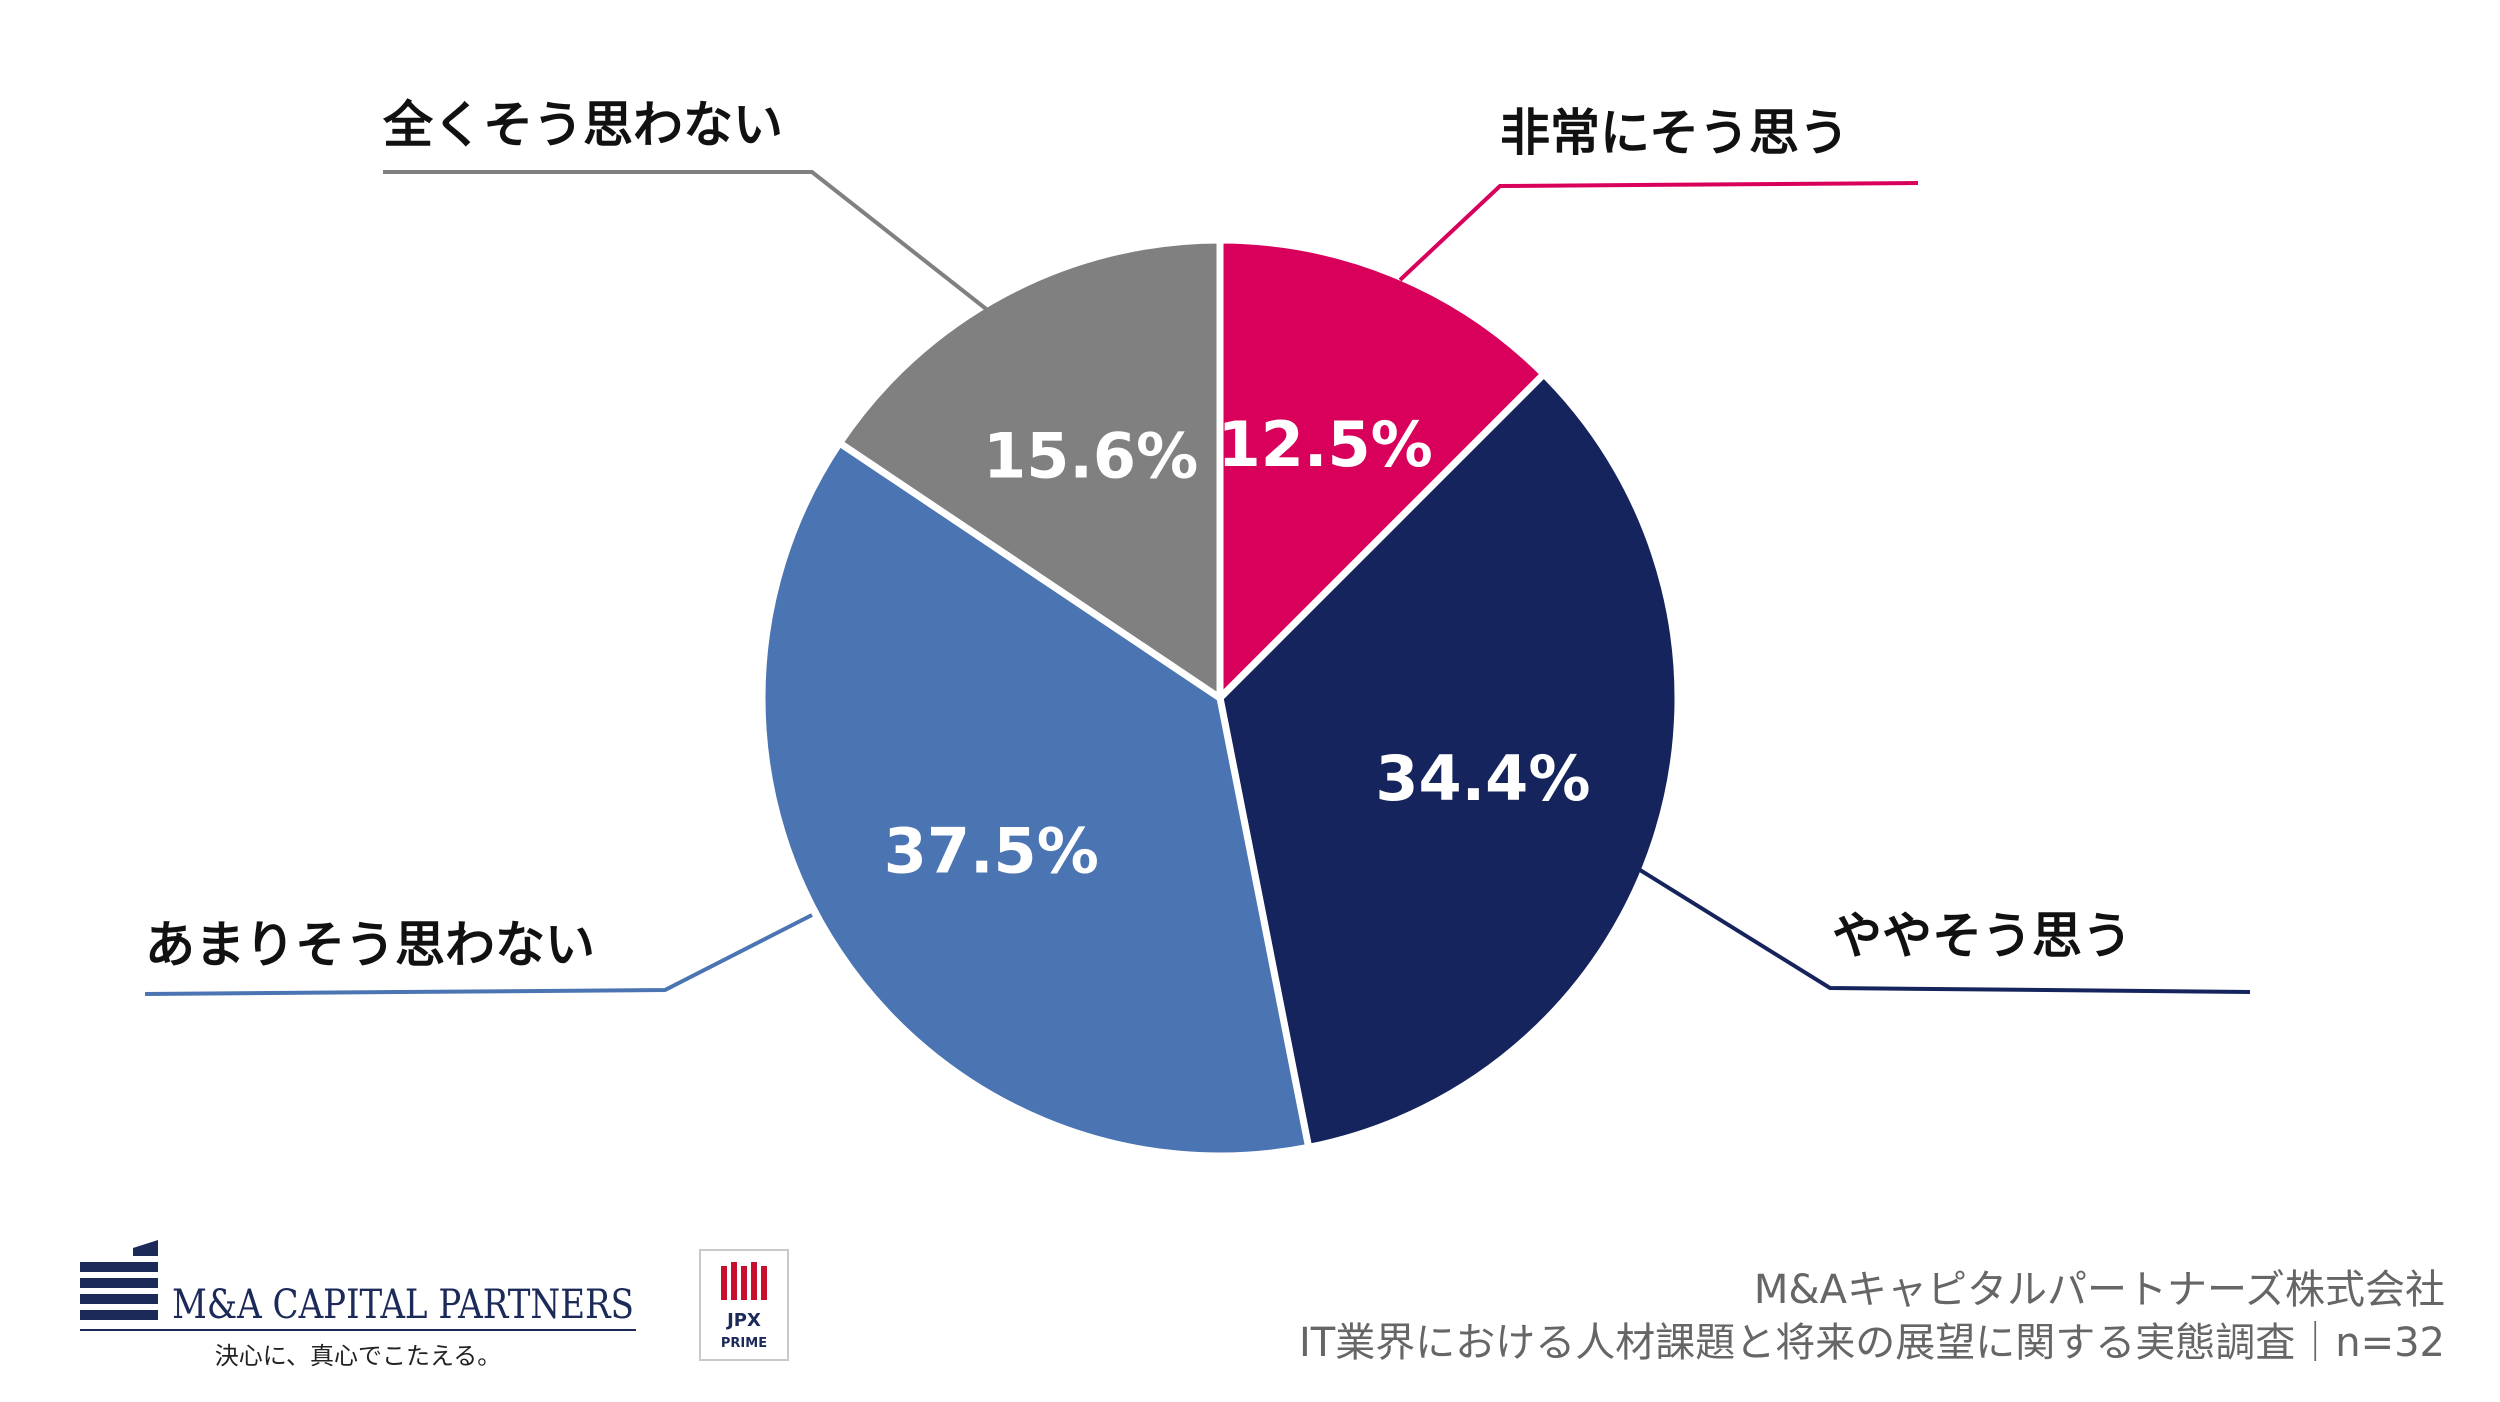 This screenshot has height=1402, width=2500. Describe the element at coordinates (1982, 936) in the screenshot. I see `category-label-2: ややそう思う` at that location.